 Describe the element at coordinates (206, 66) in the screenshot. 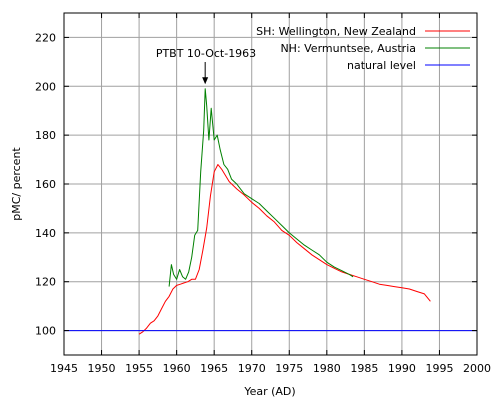

I see `annotation-layer: PTBT 10-Oct-1963` at that location.